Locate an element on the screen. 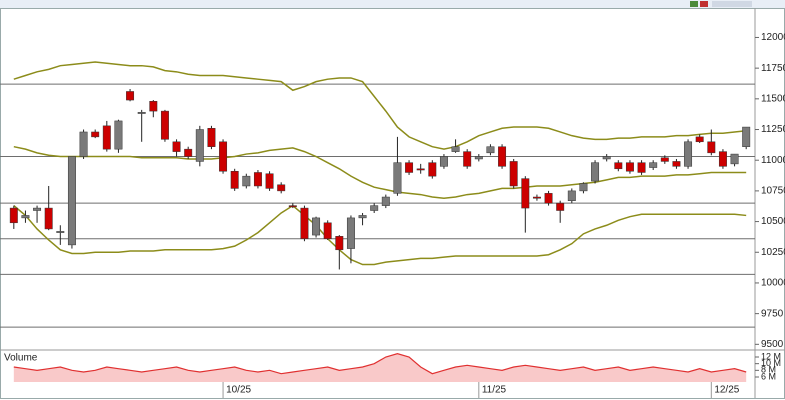 This screenshot has width=785, height=400. y-tick-label: 10 M is located at coordinates (771, 363).